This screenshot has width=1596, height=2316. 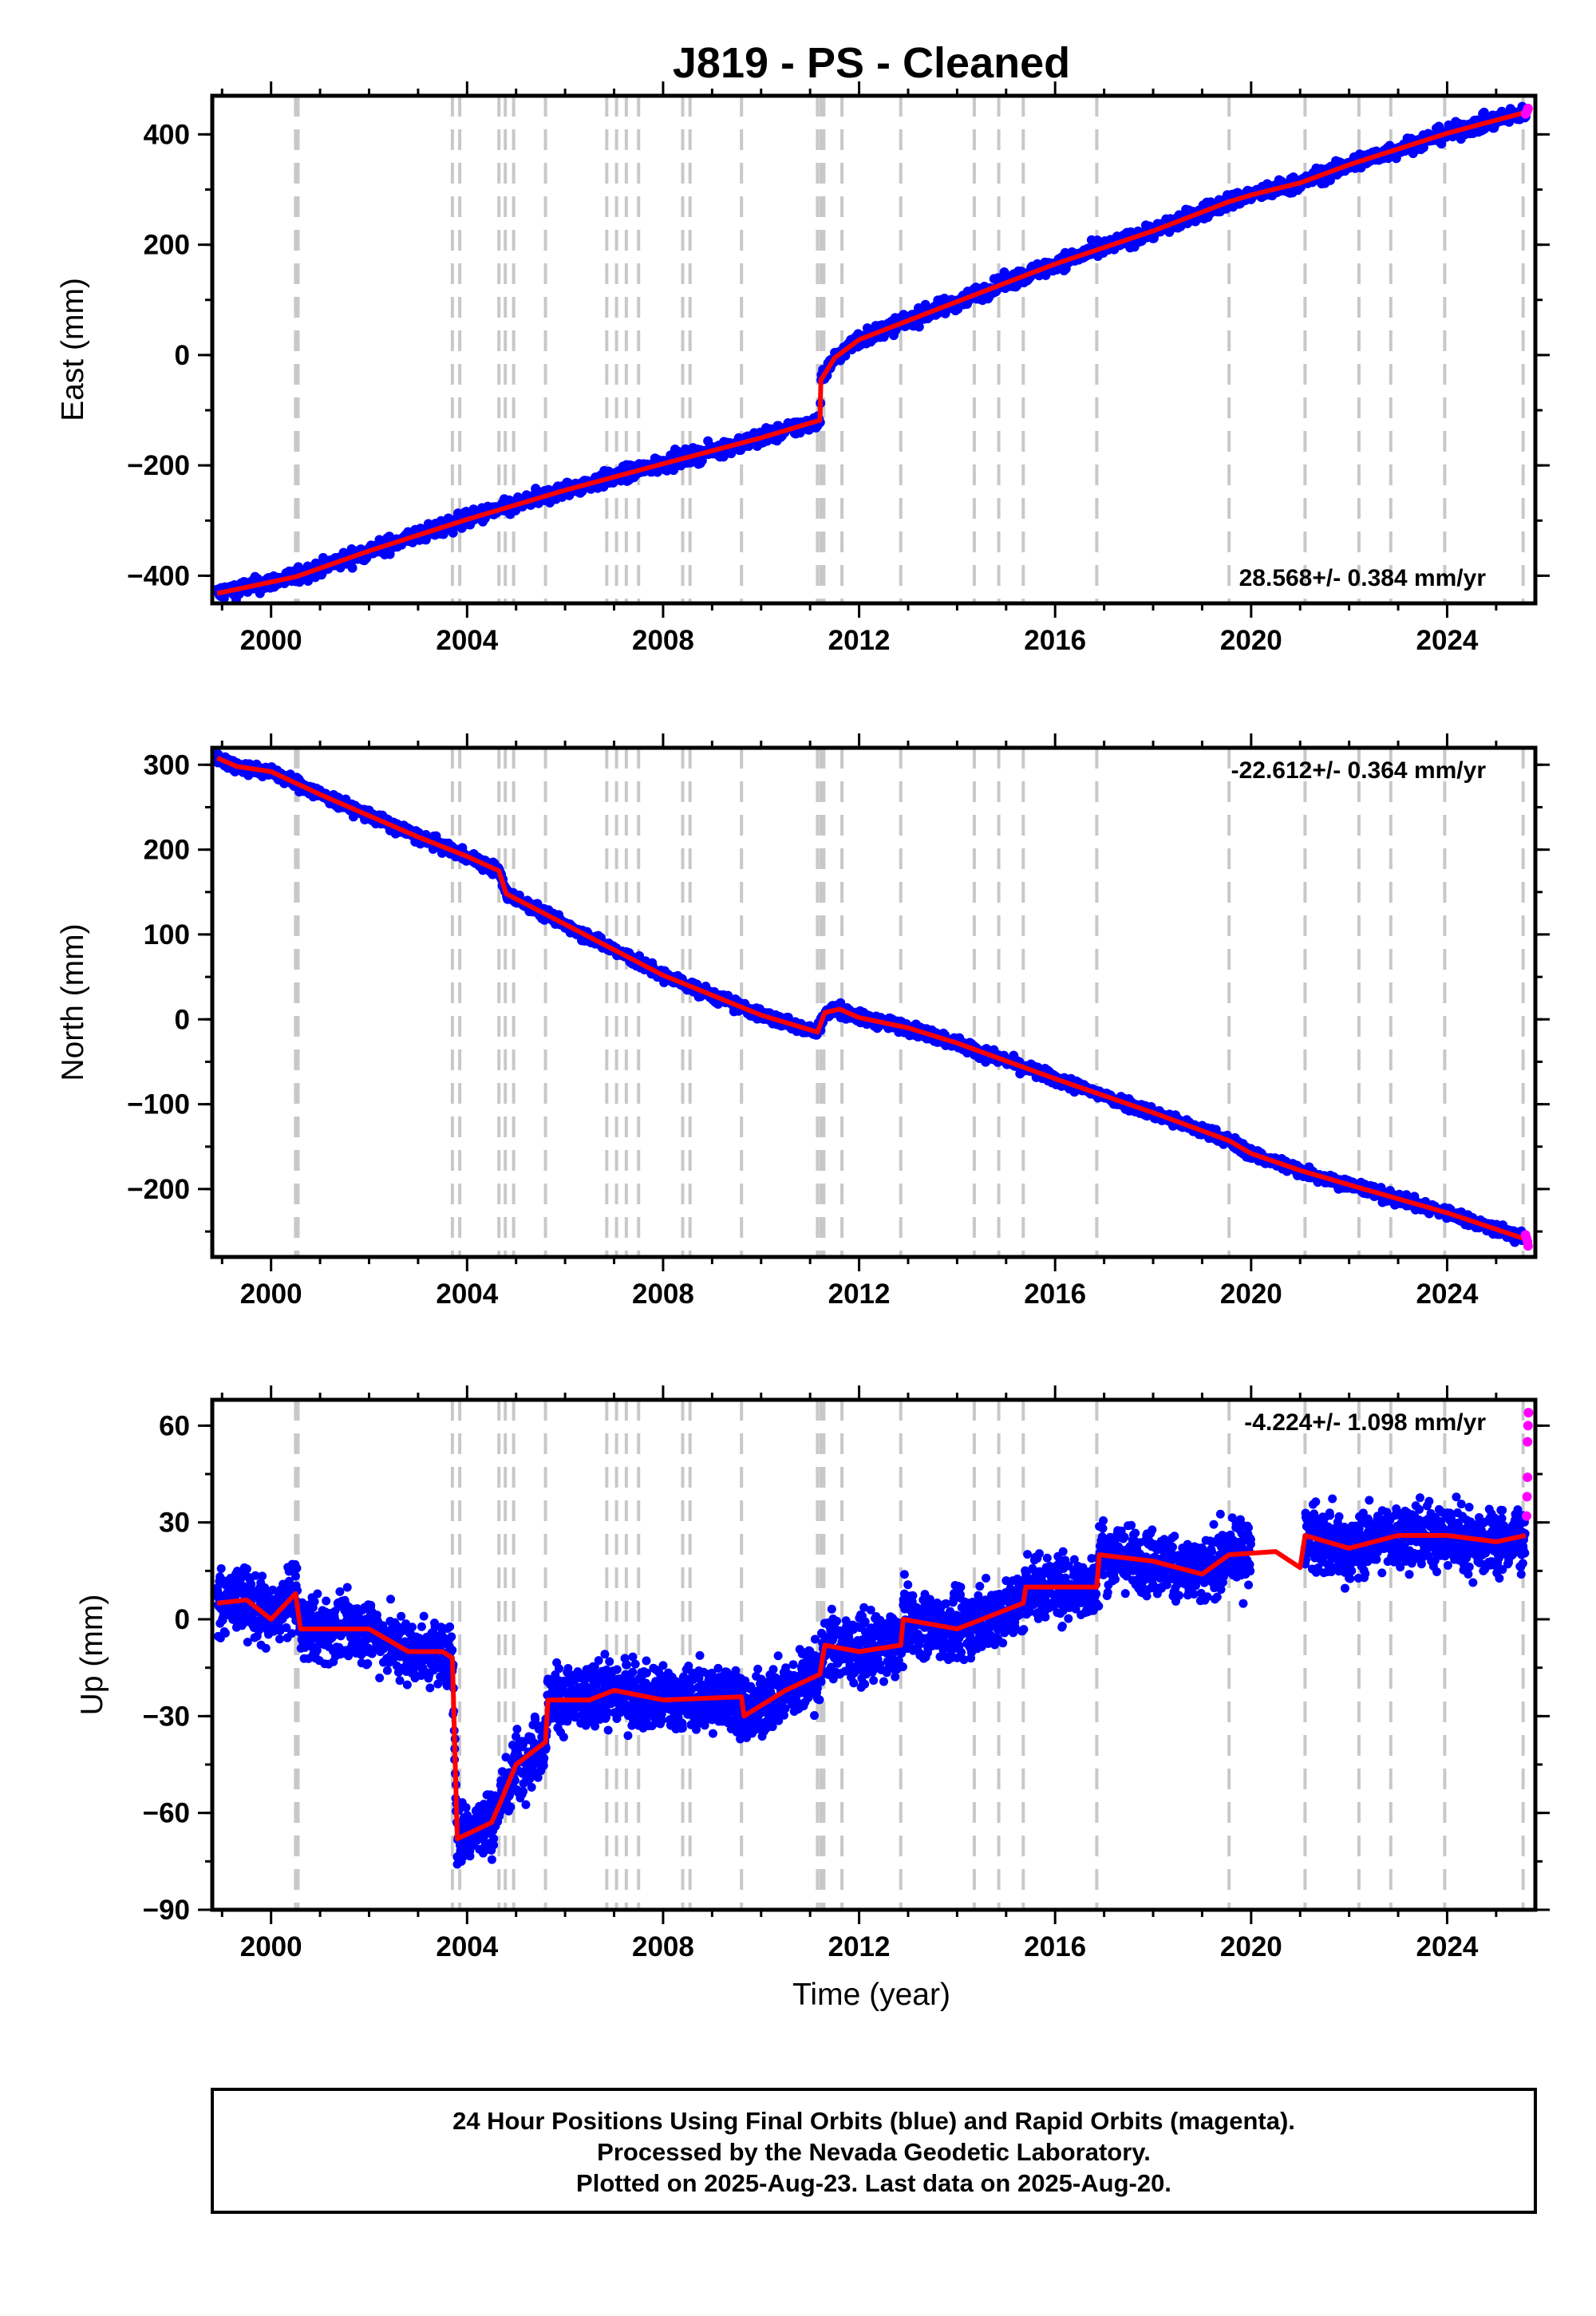 What do you see at coordinates (73, 349) in the screenshot?
I see `y-axis-label: East (mm)` at bounding box center [73, 349].